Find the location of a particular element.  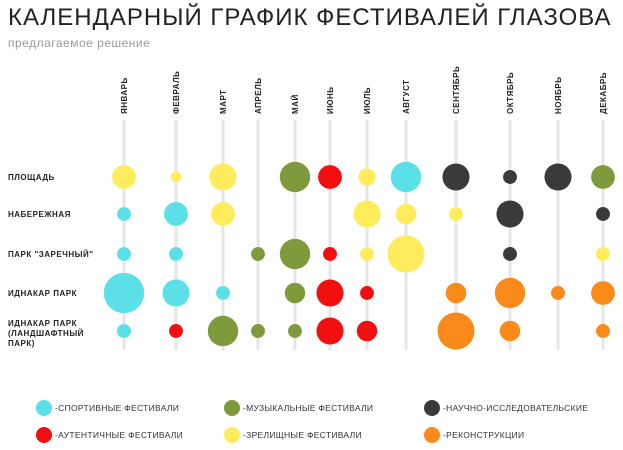

month-label: СЕНТЯБРЬ is located at coordinates (456, 90).